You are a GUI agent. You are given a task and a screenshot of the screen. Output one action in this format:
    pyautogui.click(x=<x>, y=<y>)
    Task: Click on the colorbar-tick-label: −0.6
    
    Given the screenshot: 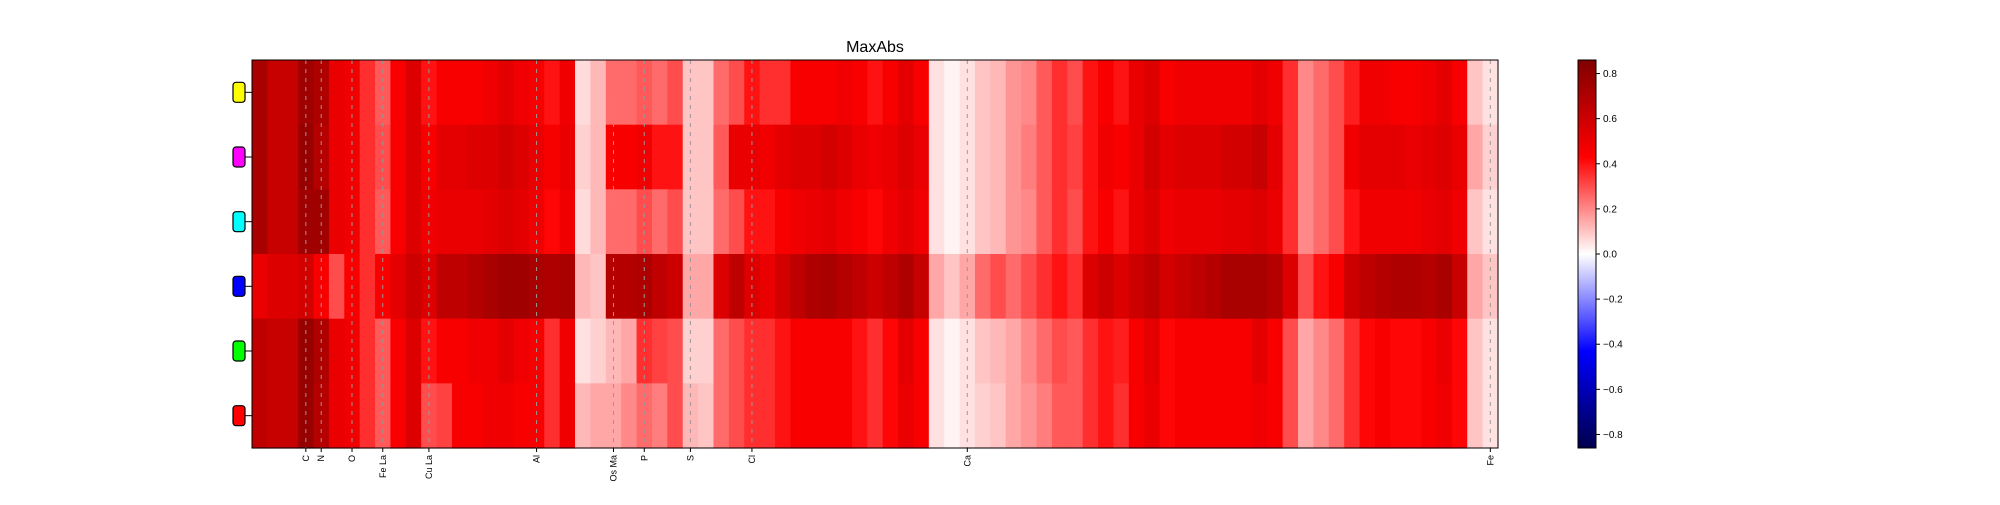 What is the action you would take?
    pyautogui.click(x=1613, y=390)
    